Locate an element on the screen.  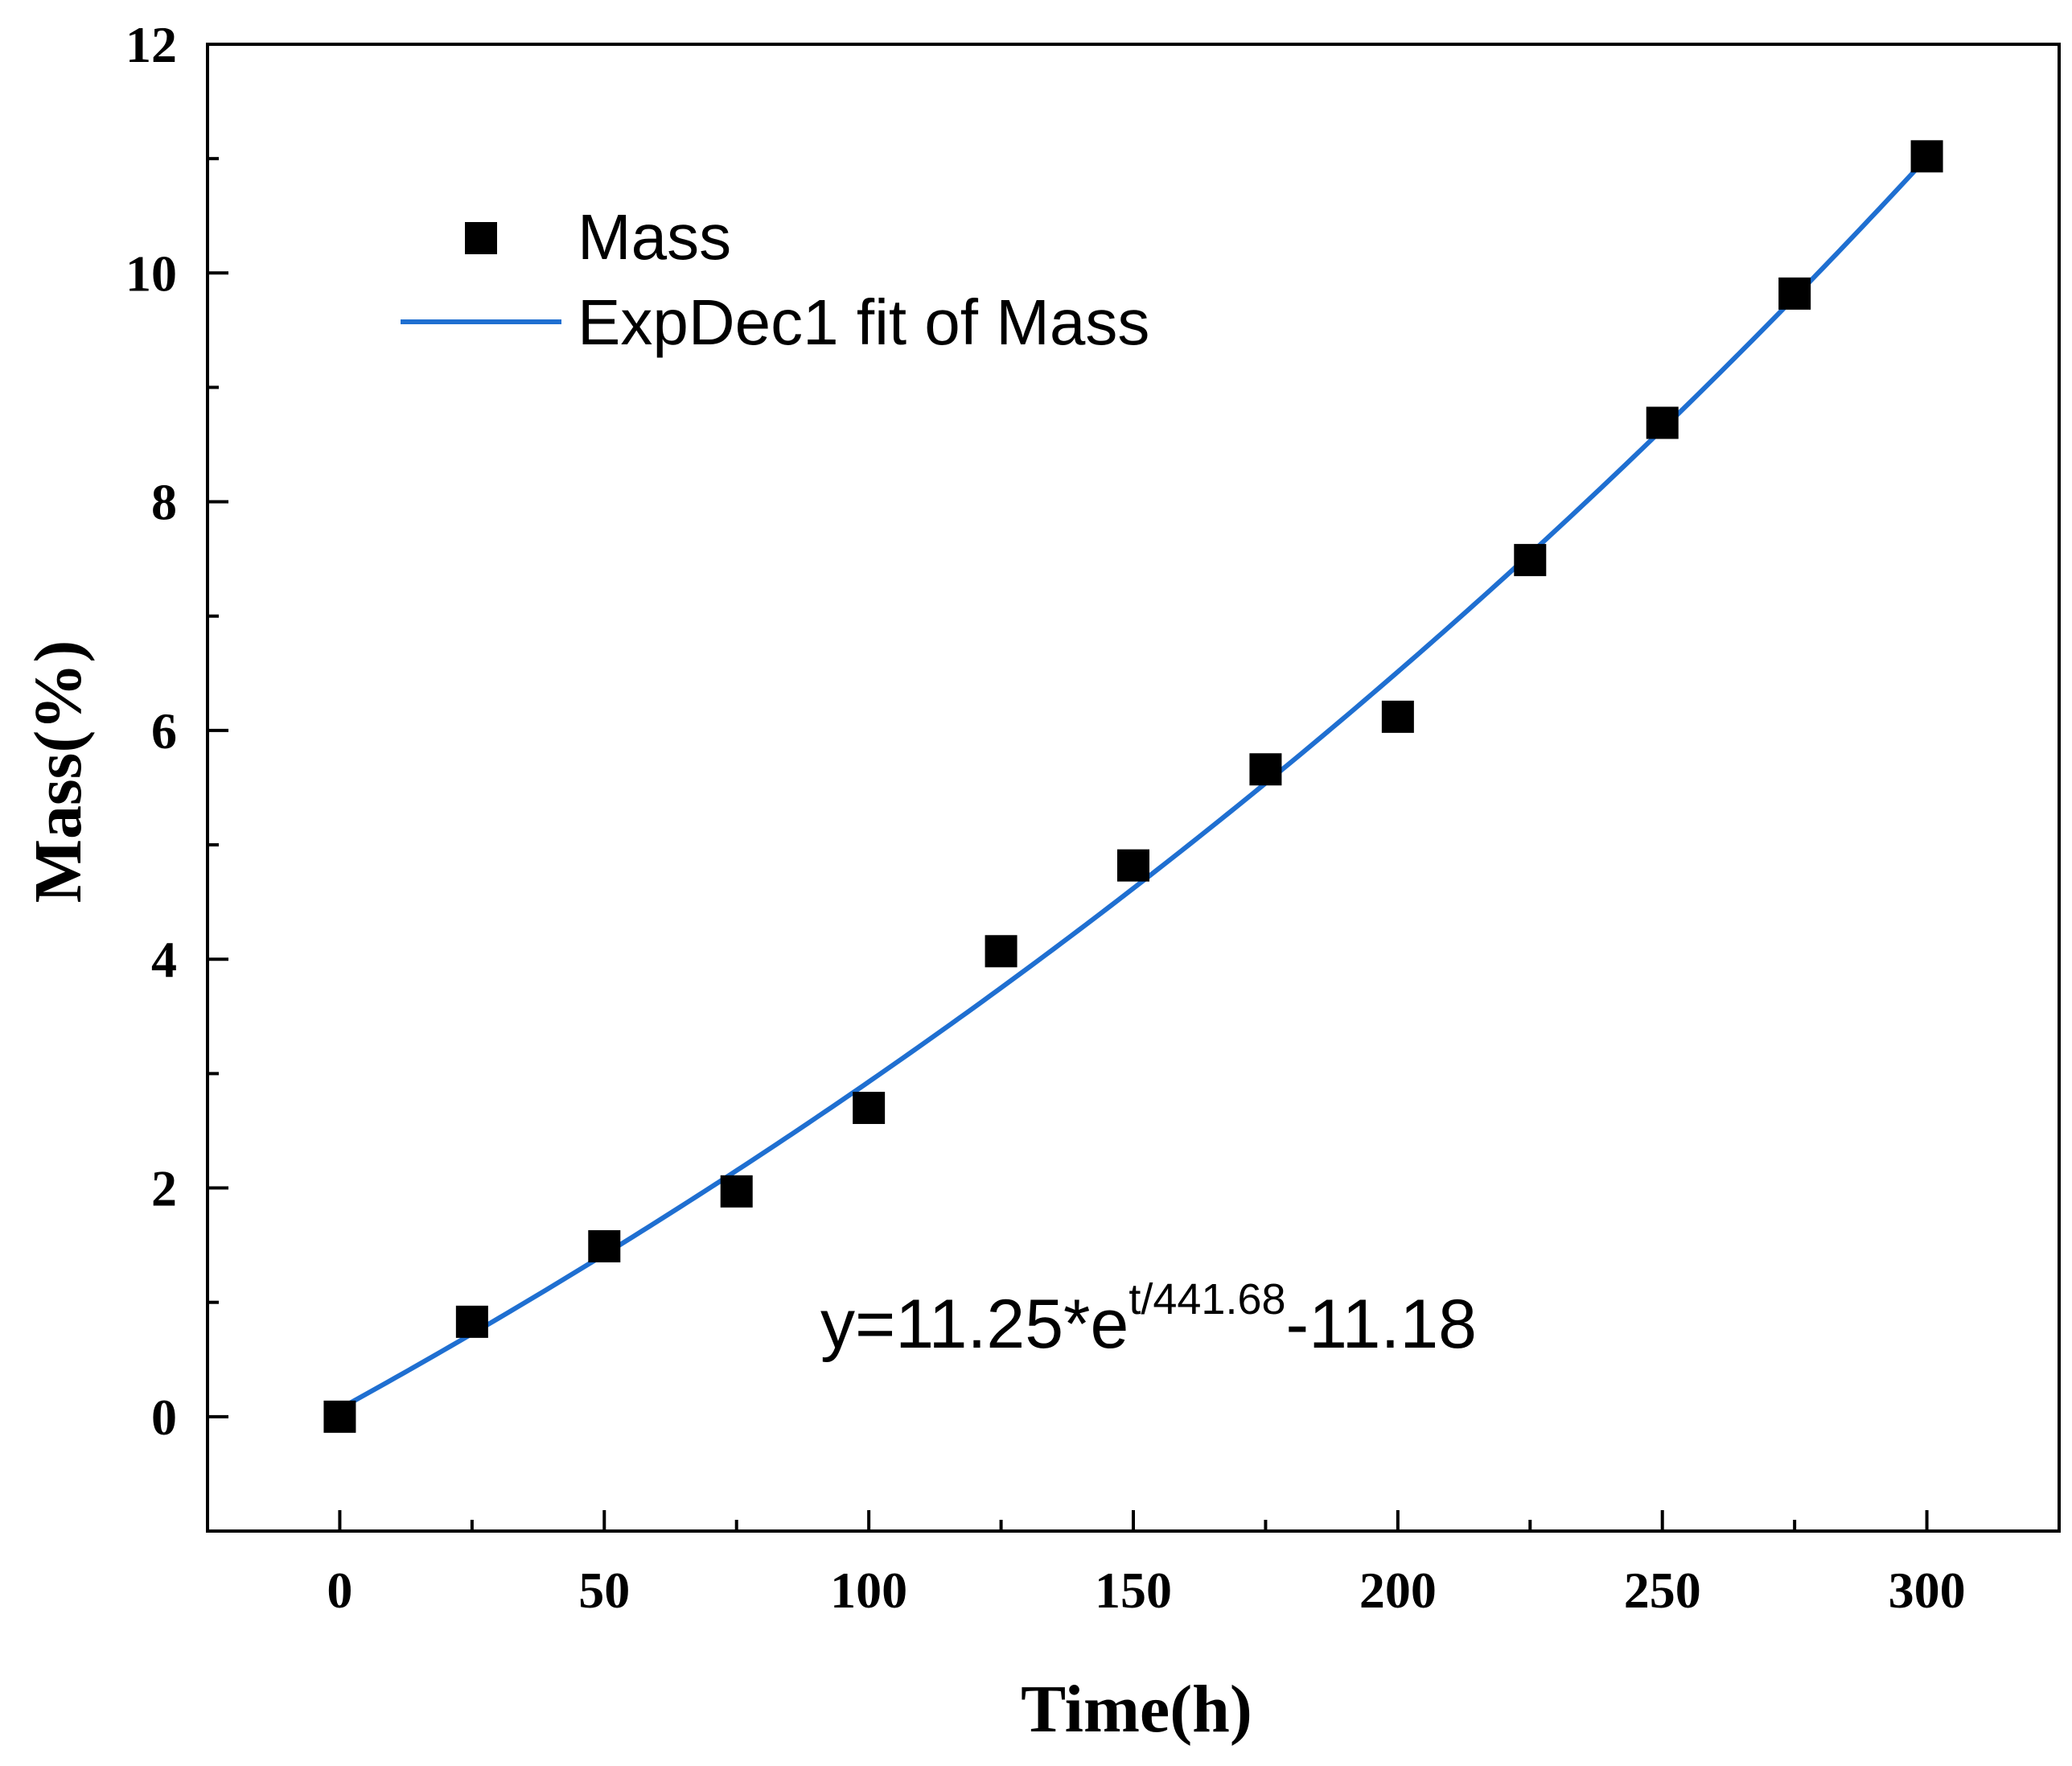
equation-exponent: t/441.68 is located at coordinates (1206, 1299).